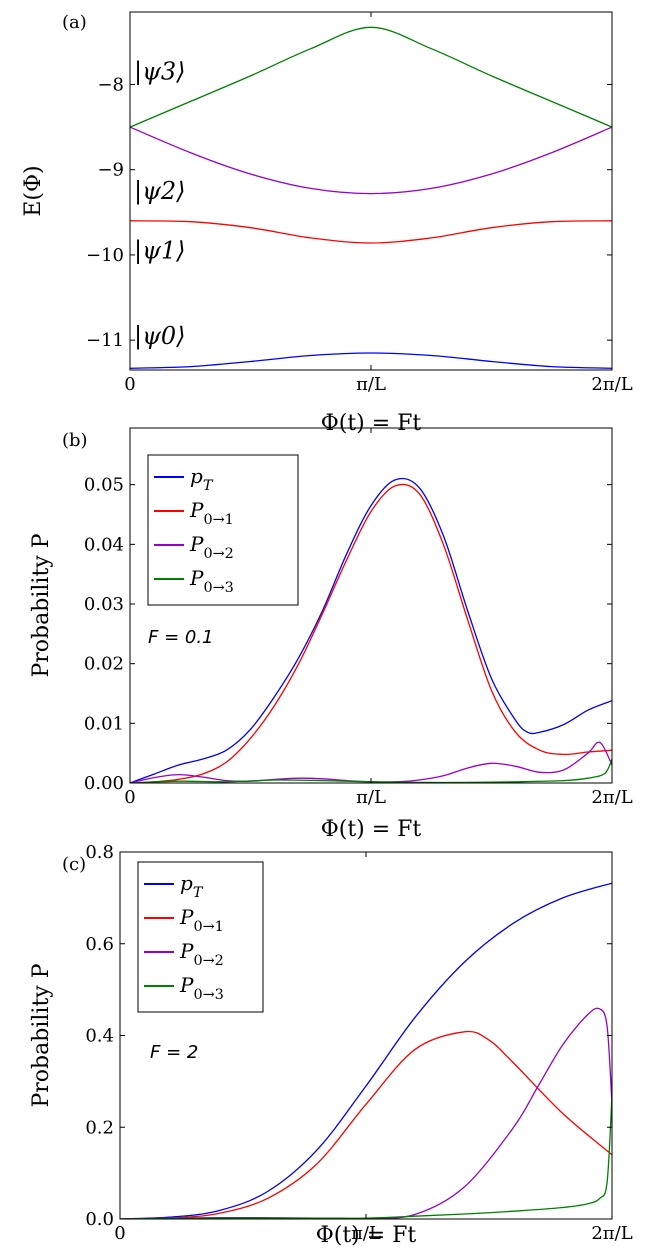 The image size is (664, 1251). Describe the element at coordinates (104, 783) in the screenshot. I see `y-tick-label: 0.00` at that location.